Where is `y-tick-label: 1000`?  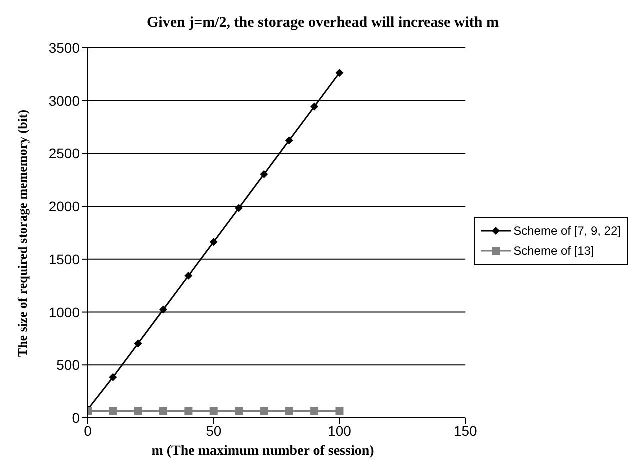
y-tick-label: 1000 is located at coordinates (64, 312).